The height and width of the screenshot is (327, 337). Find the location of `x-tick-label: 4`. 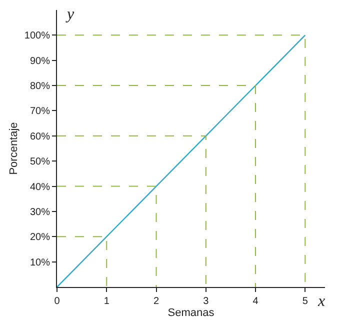

x-tick-label: 4 is located at coordinates (255, 301).